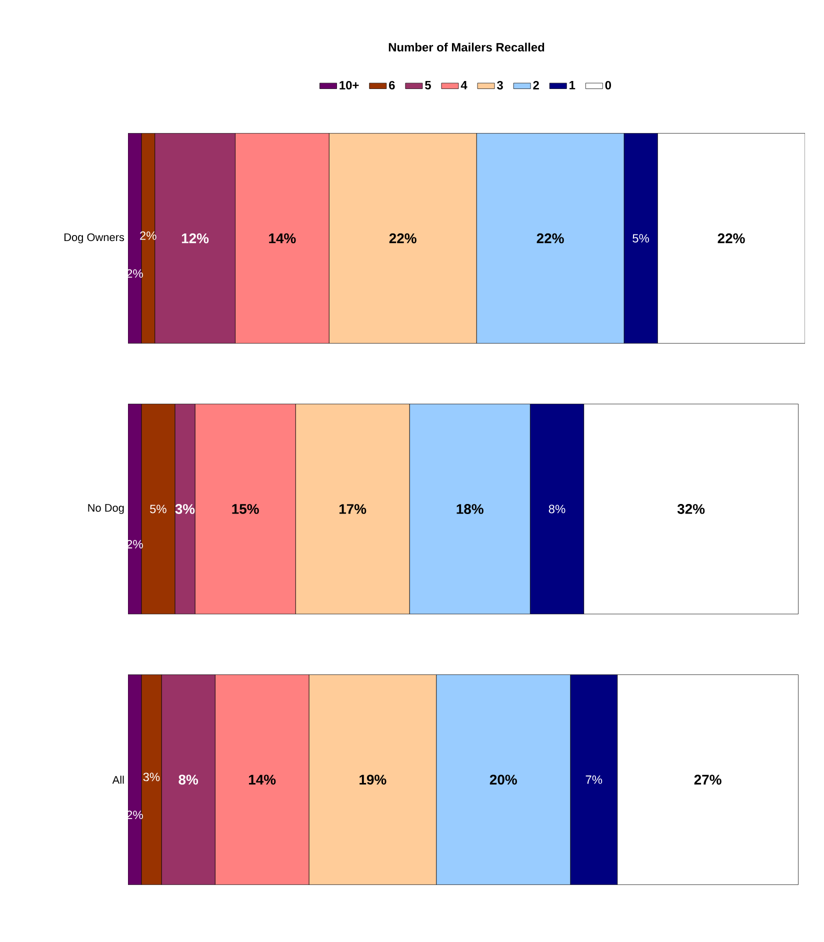  What do you see at coordinates (373, 779) in the screenshot?
I see `data-label: 19%` at bounding box center [373, 779].